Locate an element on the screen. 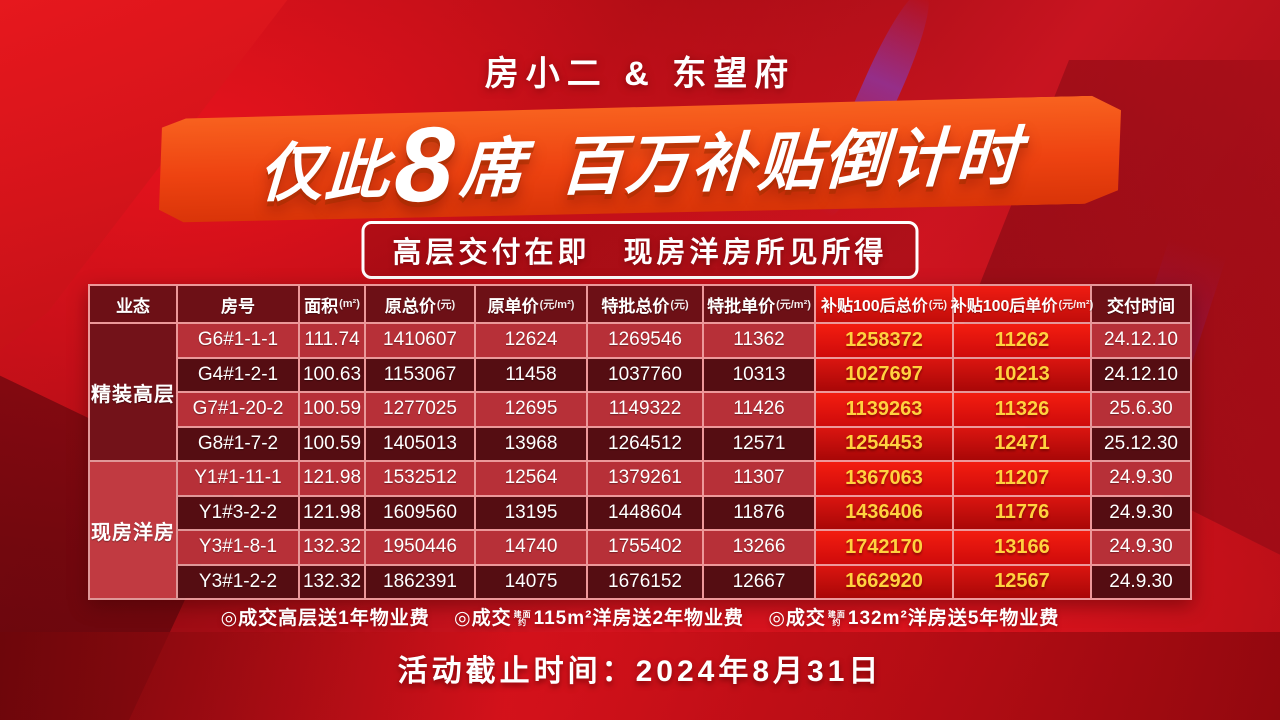 Image resolution: width=1280 pixels, height=720 pixels. table-cell: 12571 is located at coordinates (759, 443).